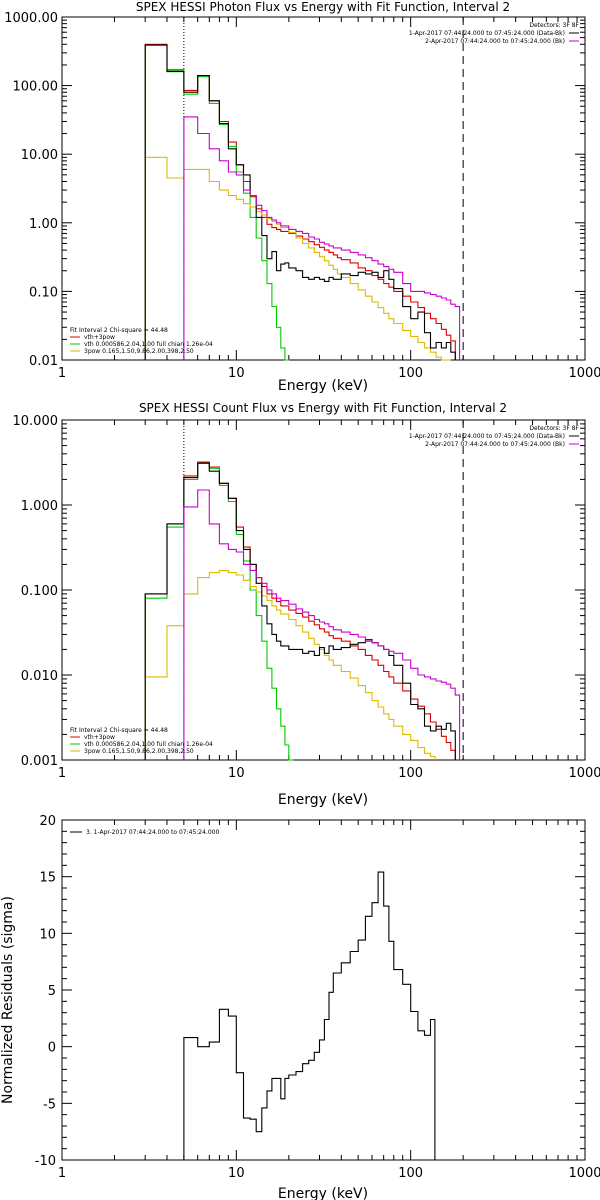  What do you see at coordinates (47, 821) in the screenshot?
I see `y-tick-label: 20` at bounding box center [47, 821].